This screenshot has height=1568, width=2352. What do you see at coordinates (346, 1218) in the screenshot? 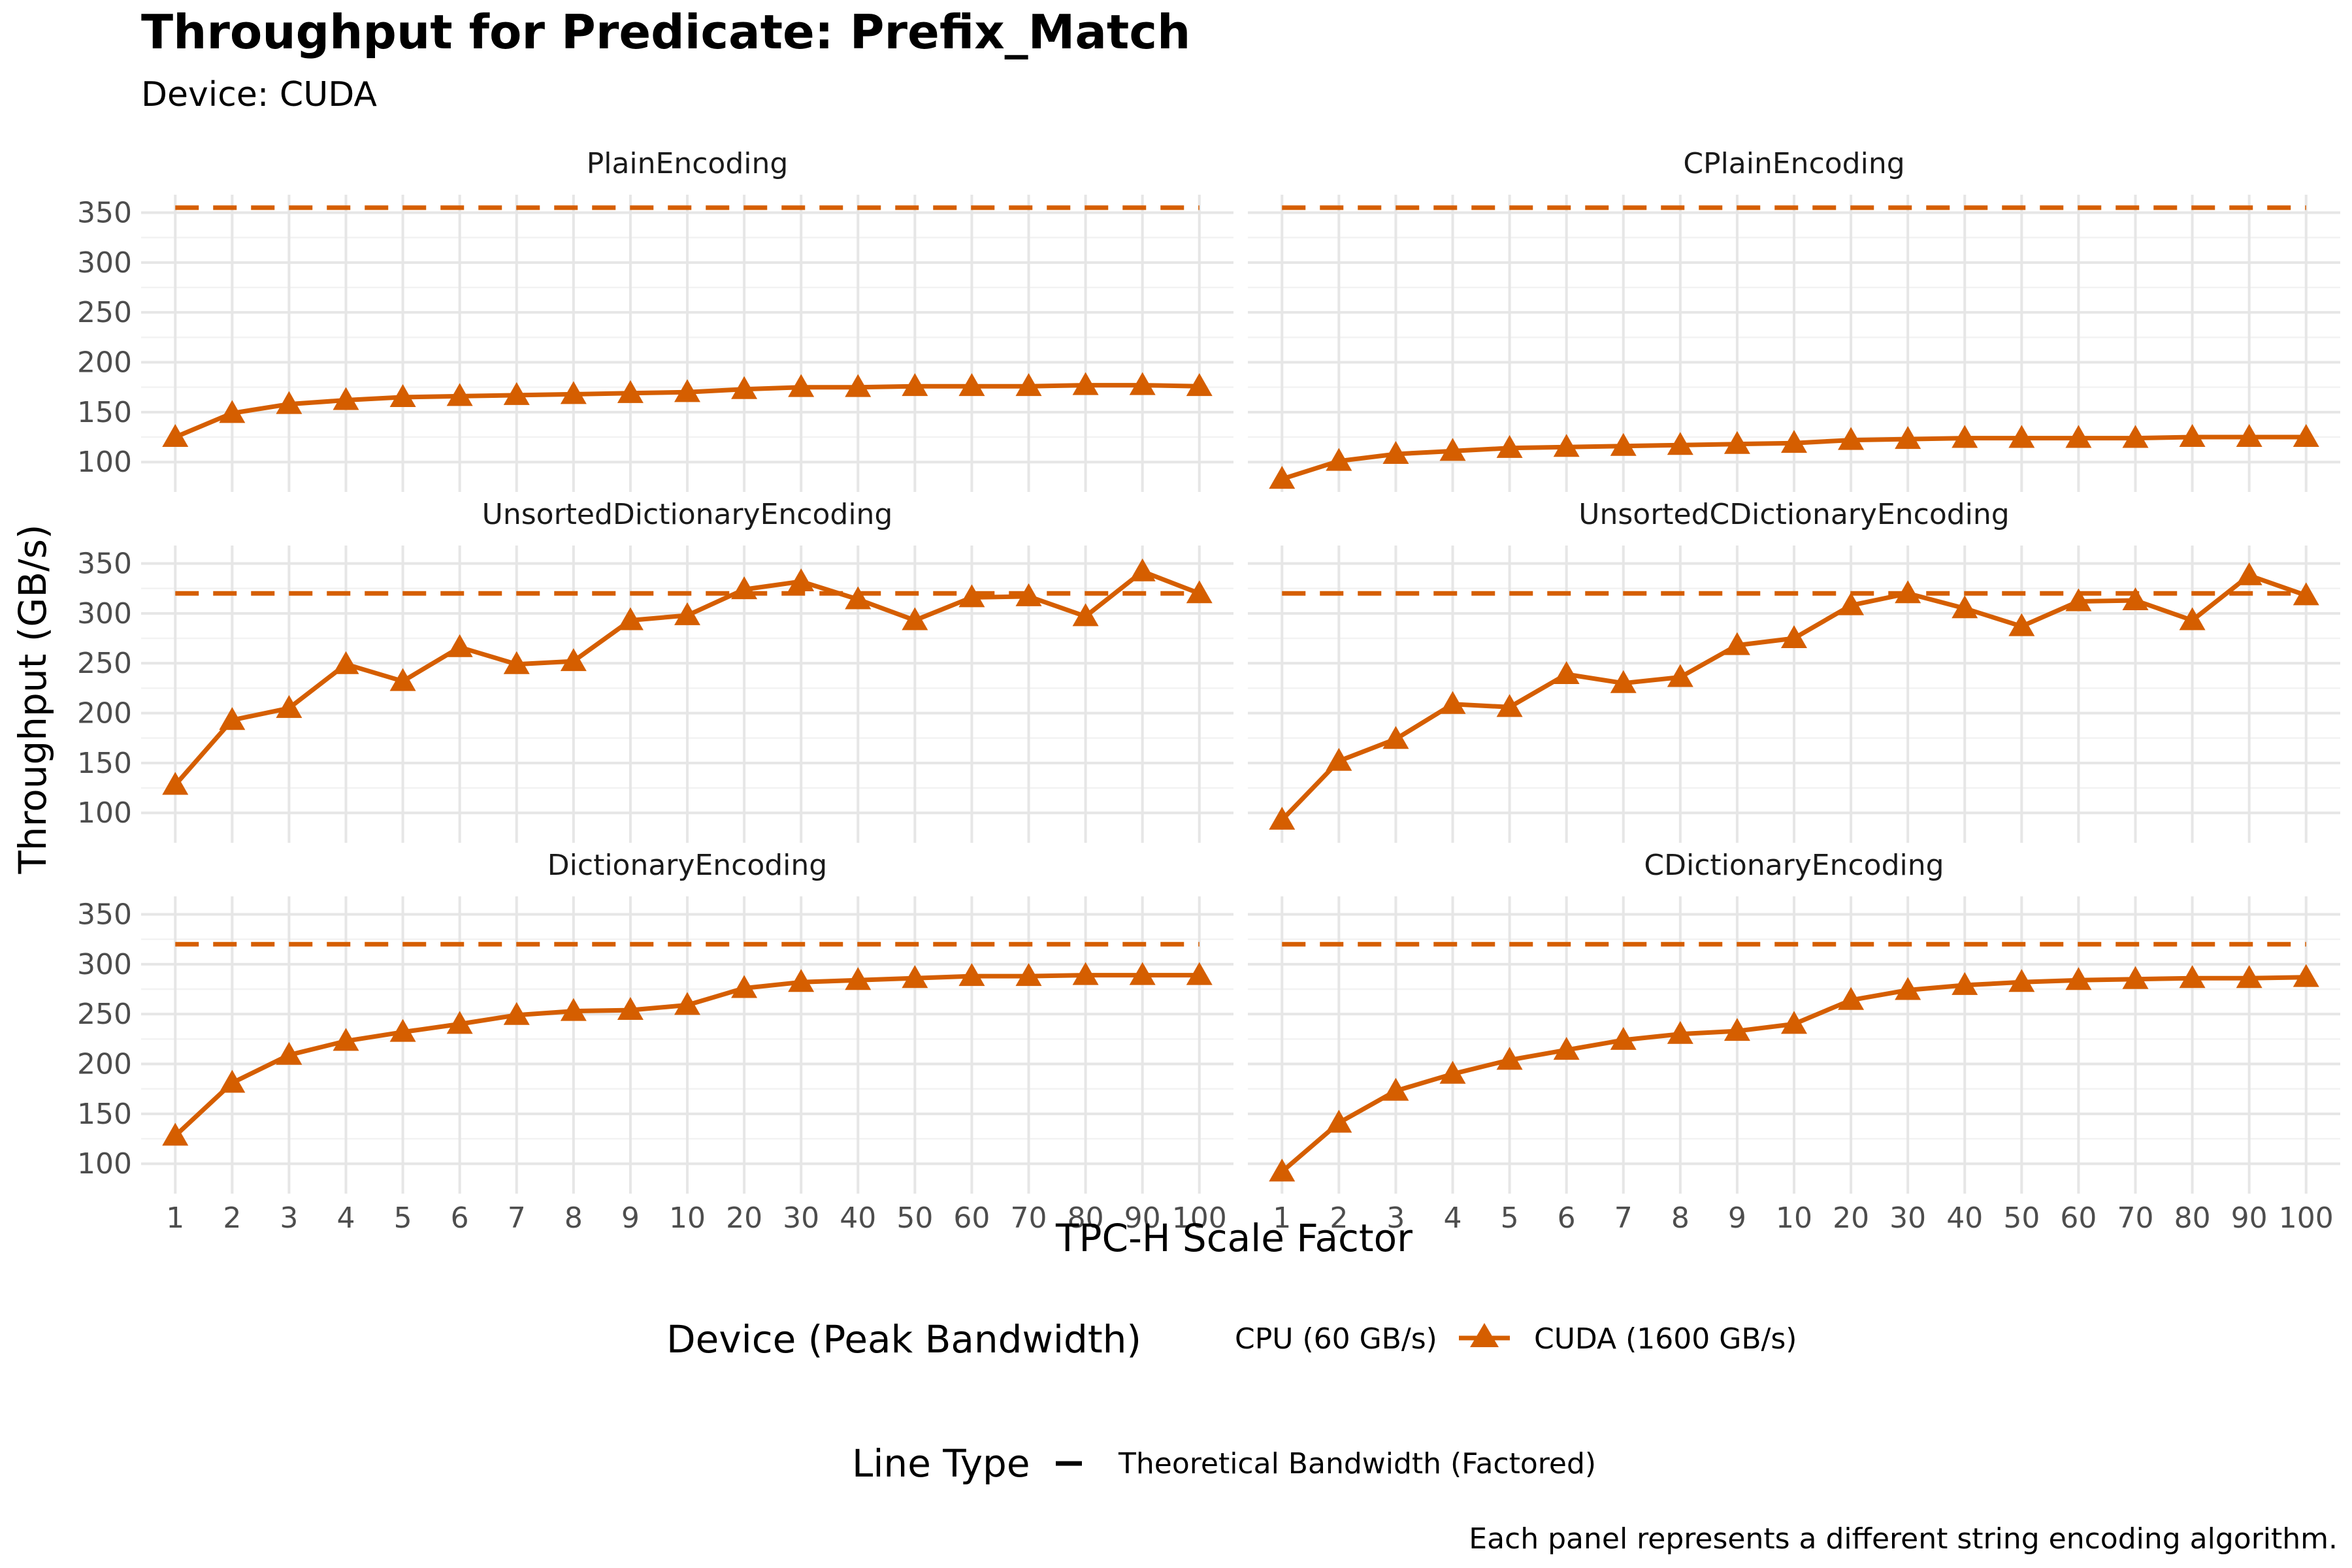
I see `x-tick-label: 4` at bounding box center [346, 1218].